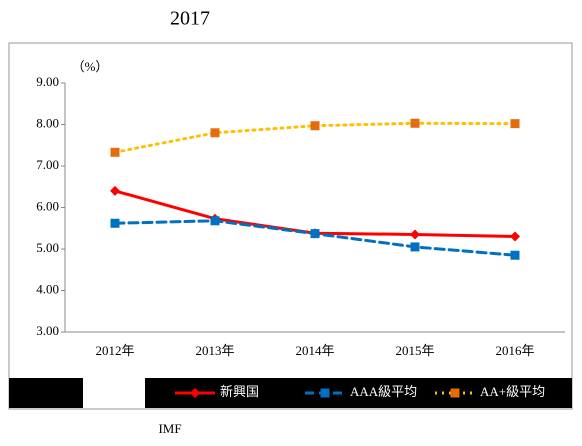 Image resolution: width=582 pixels, height=446 pixels. What do you see at coordinates (190, 19) in the screenshot?
I see `chart-title: 2017` at bounding box center [190, 19].